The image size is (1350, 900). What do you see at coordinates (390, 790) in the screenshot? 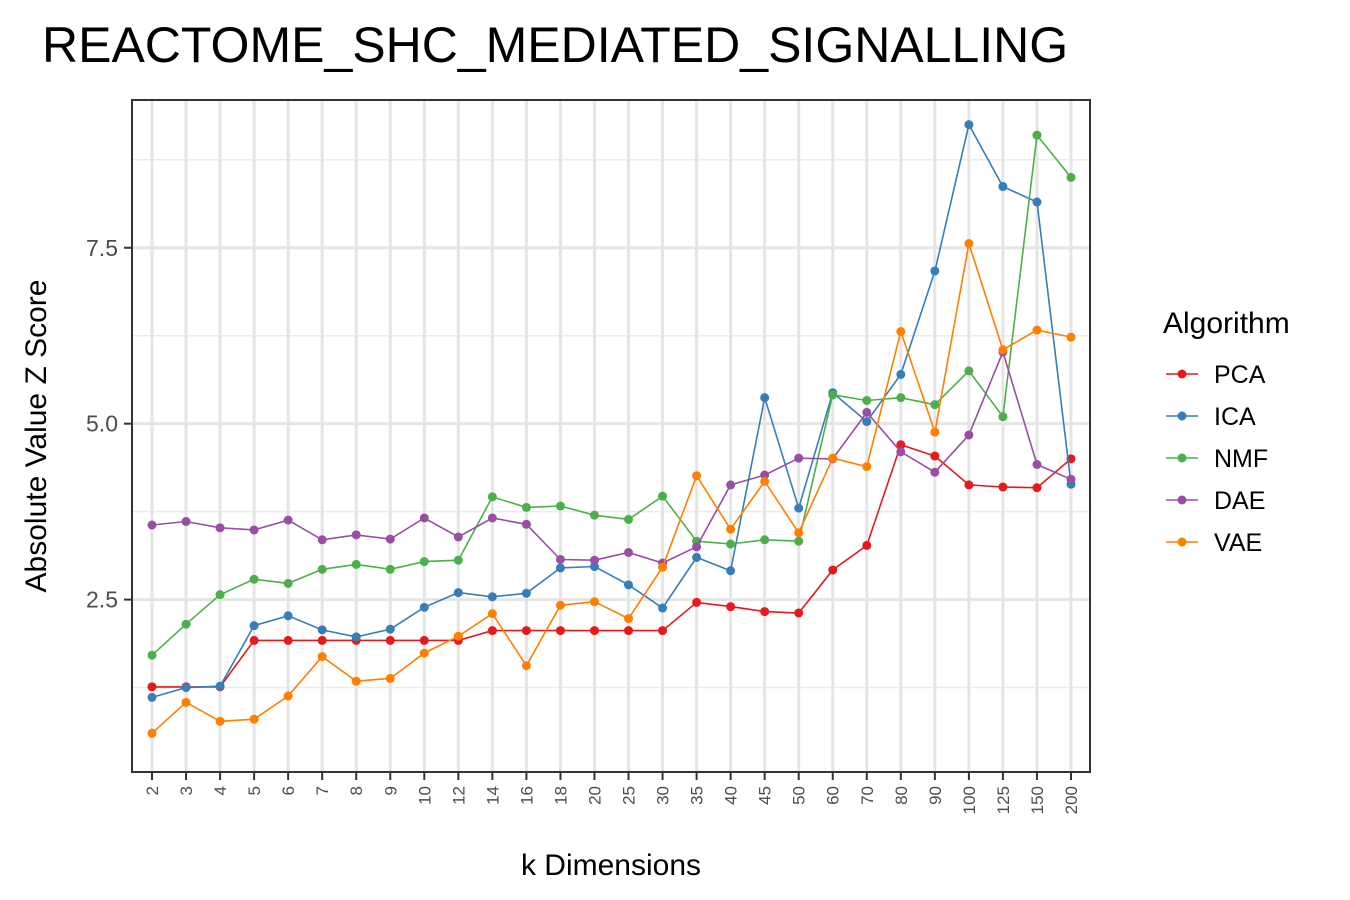
I see `x-tick-label: 9` at bounding box center [390, 790].